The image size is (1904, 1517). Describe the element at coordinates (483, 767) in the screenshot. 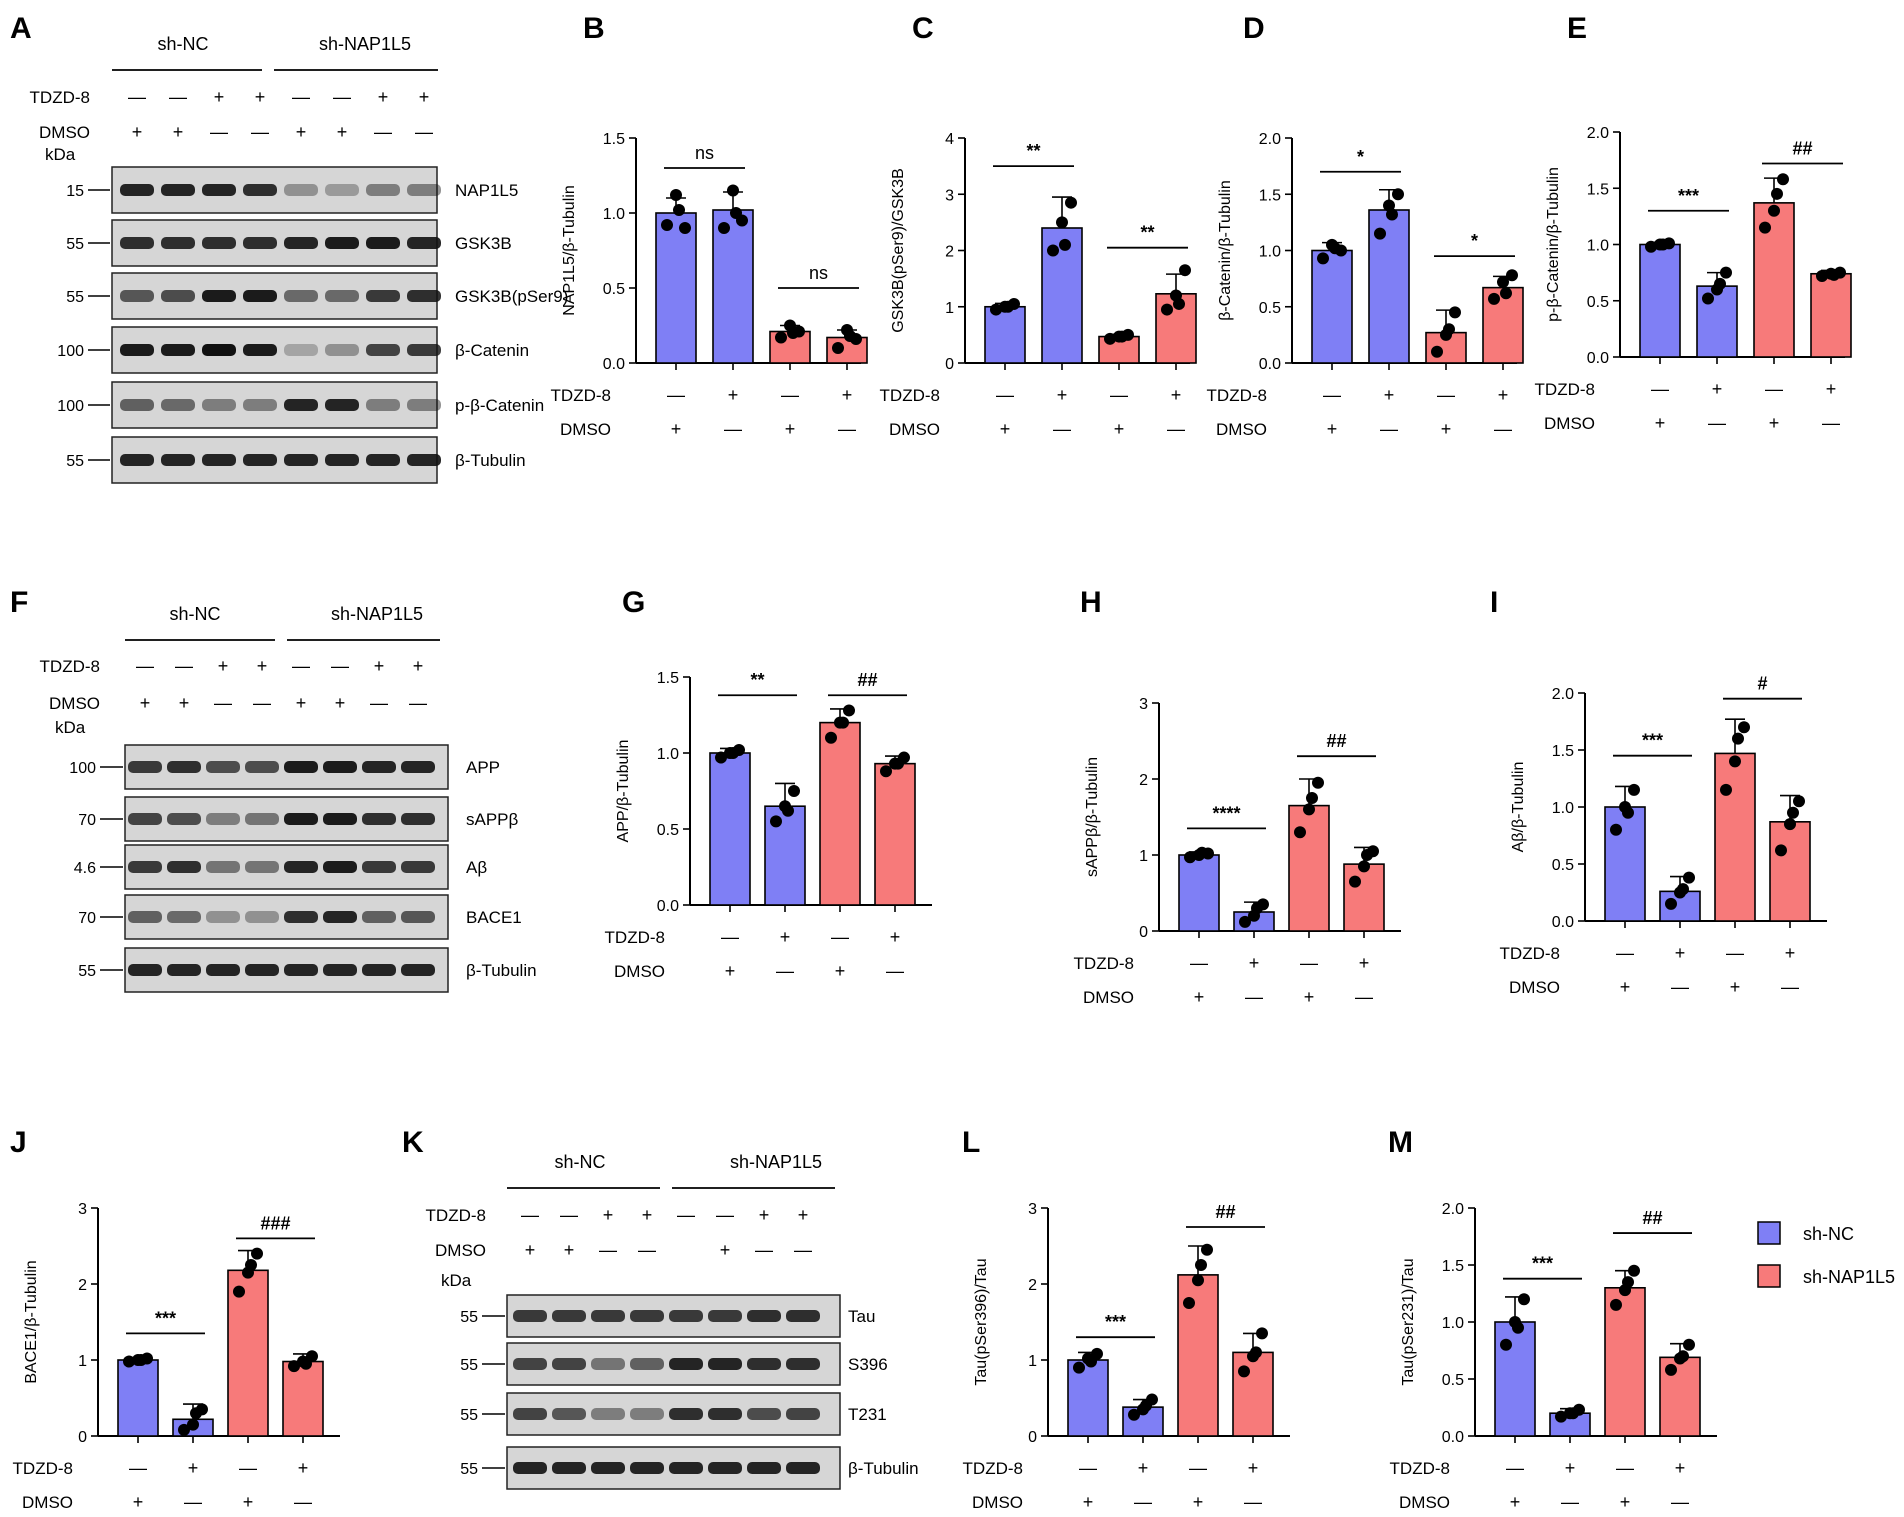

I see `blot-F-protein-label: APP` at that location.